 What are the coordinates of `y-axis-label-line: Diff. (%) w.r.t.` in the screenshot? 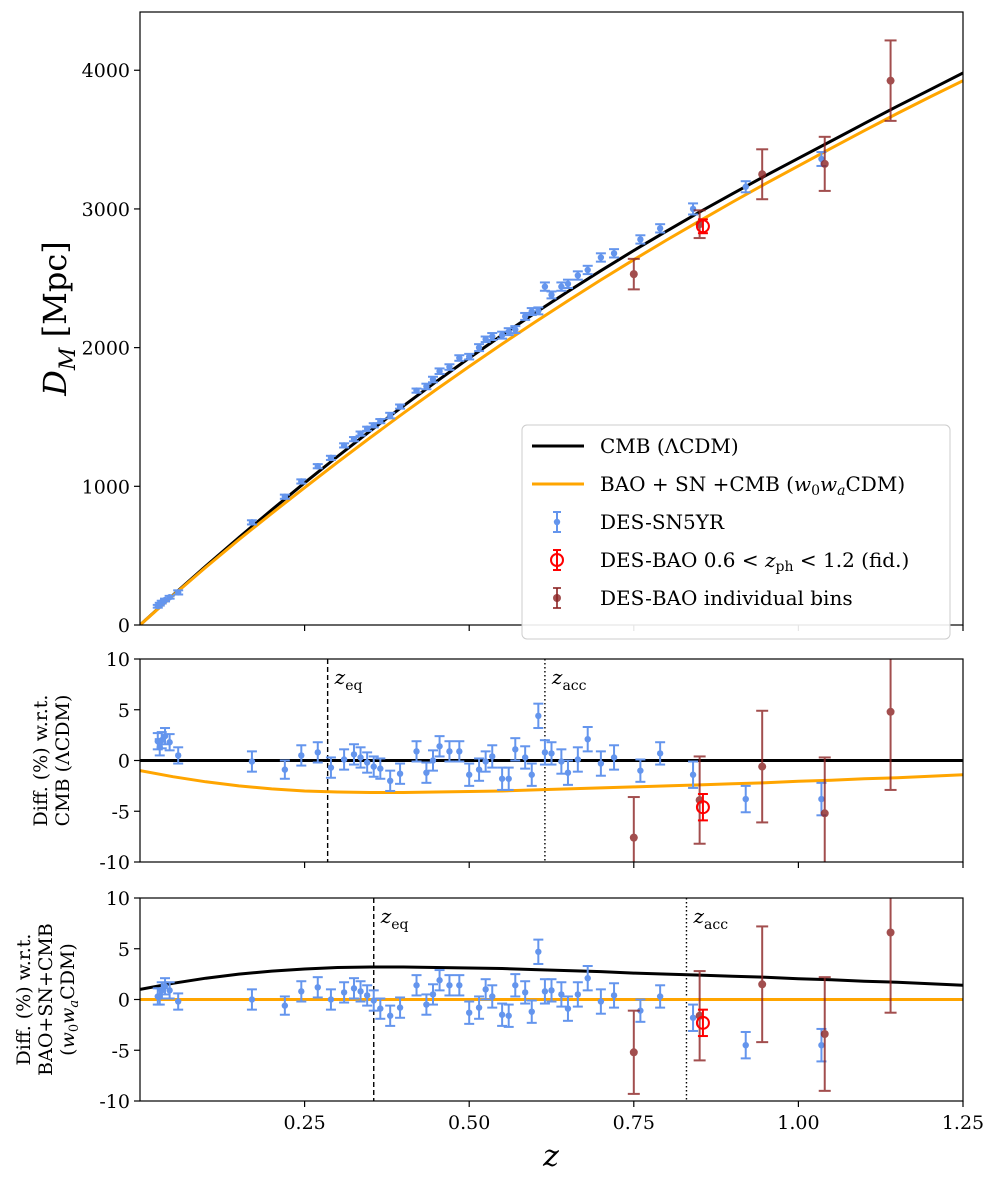 It's located at (24, 1000).